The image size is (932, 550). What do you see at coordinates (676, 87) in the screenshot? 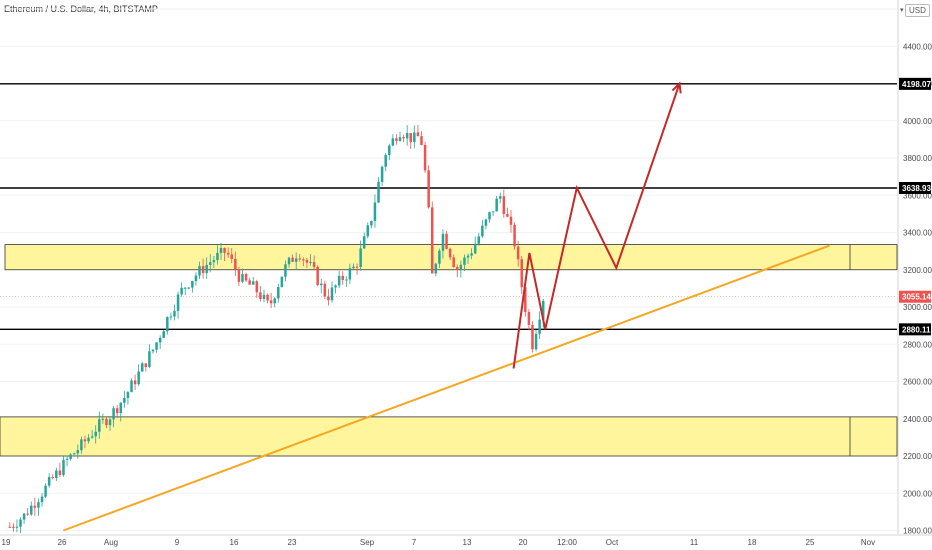
I see `projection-arrowhead` at bounding box center [676, 87].